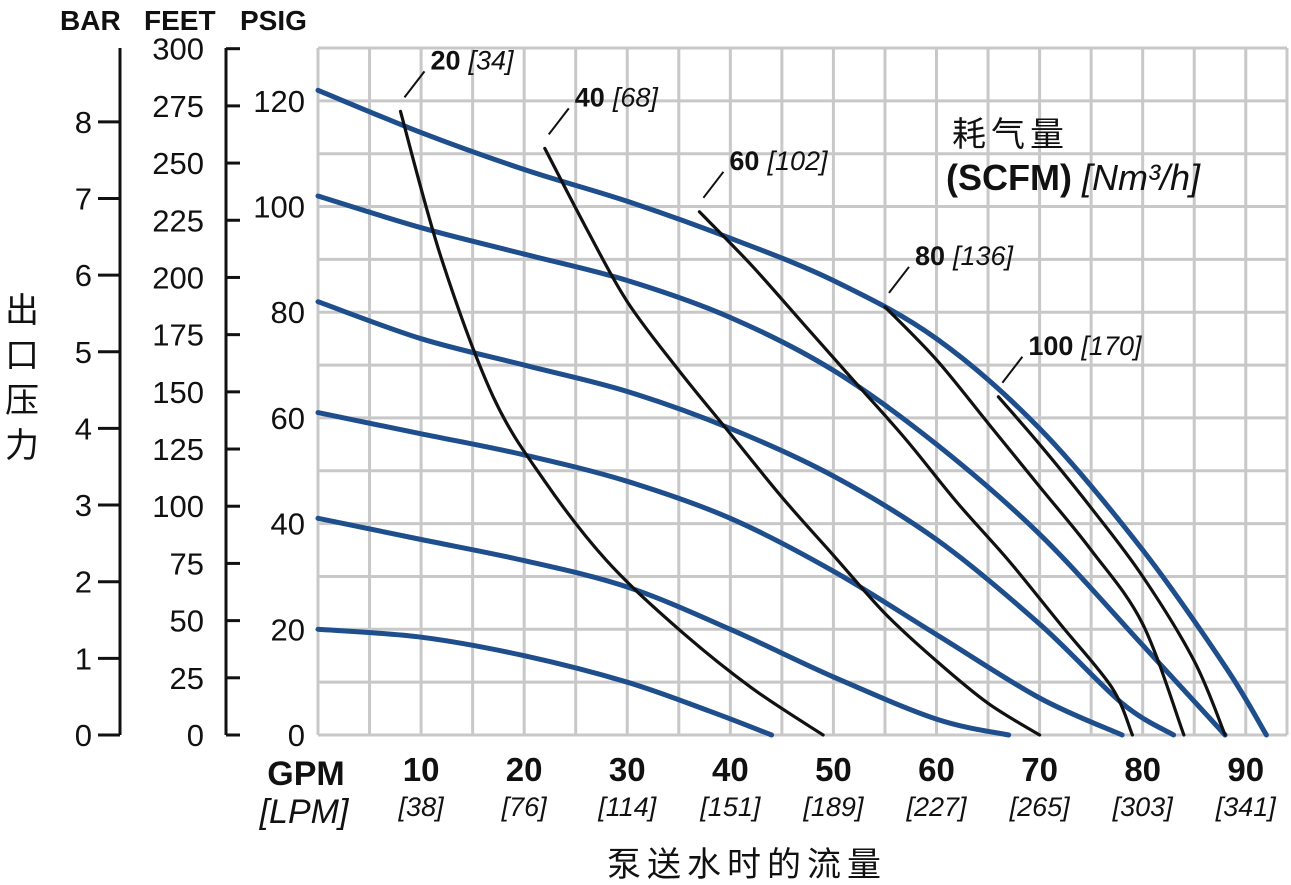 The image size is (1291, 885). Describe the element at coordinates (178, 163) in the screenshot. I see `feet-tick-label: 250` at that location.